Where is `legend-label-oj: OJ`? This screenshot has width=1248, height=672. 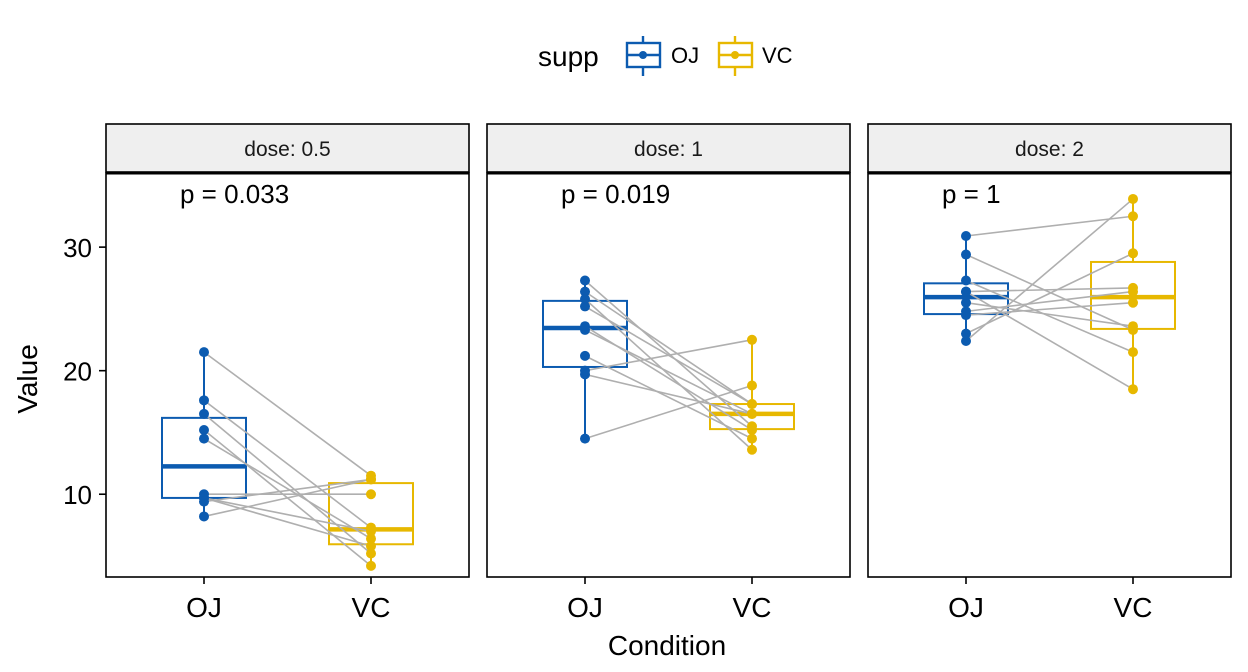
legend-label-oj: OJ is located at coordinates (685, 55).